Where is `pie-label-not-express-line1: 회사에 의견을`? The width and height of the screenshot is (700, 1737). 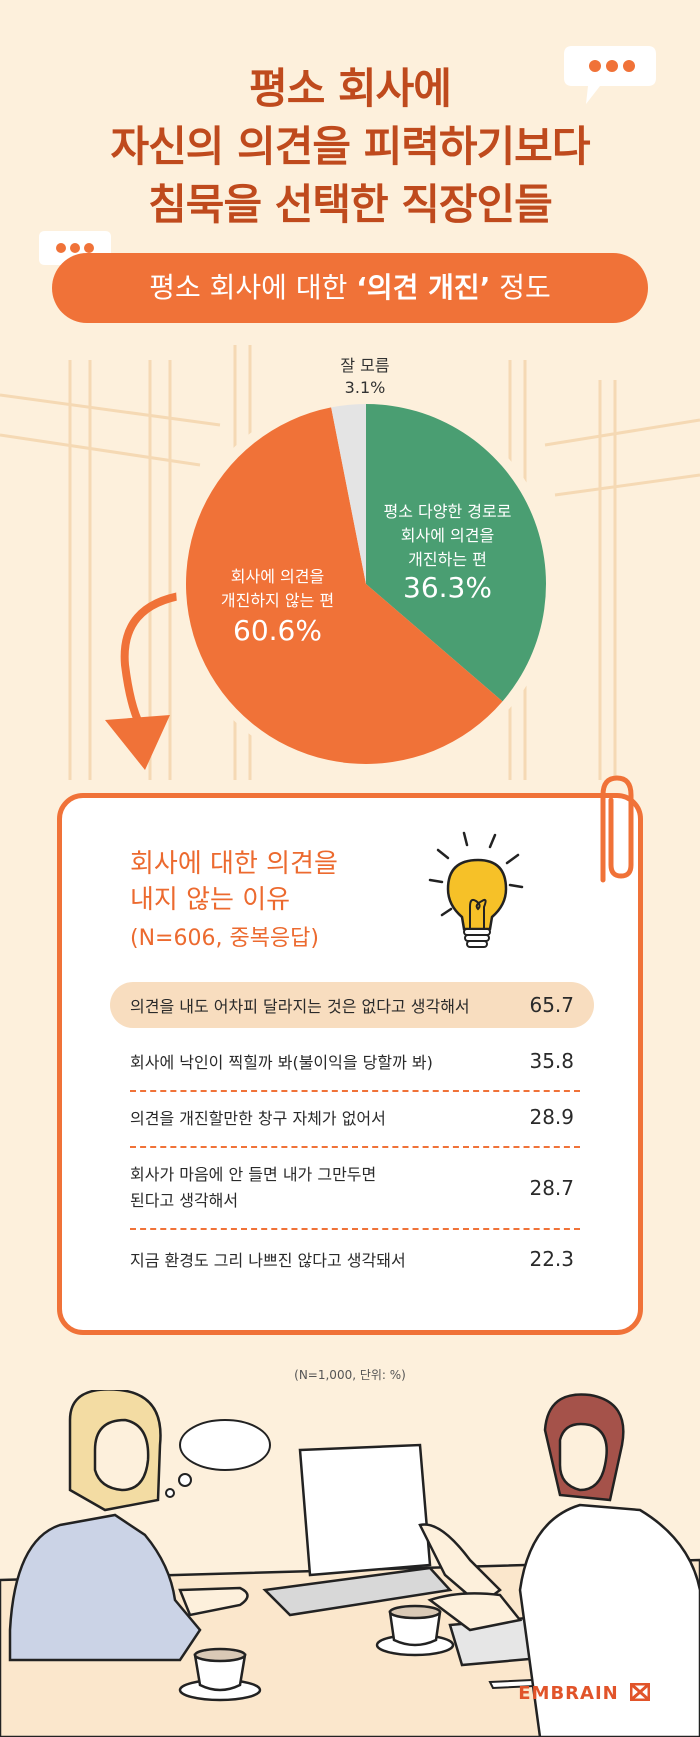 pie-label-not-express-line1: 회사에 의견을 is located at coordinates (277, 576).